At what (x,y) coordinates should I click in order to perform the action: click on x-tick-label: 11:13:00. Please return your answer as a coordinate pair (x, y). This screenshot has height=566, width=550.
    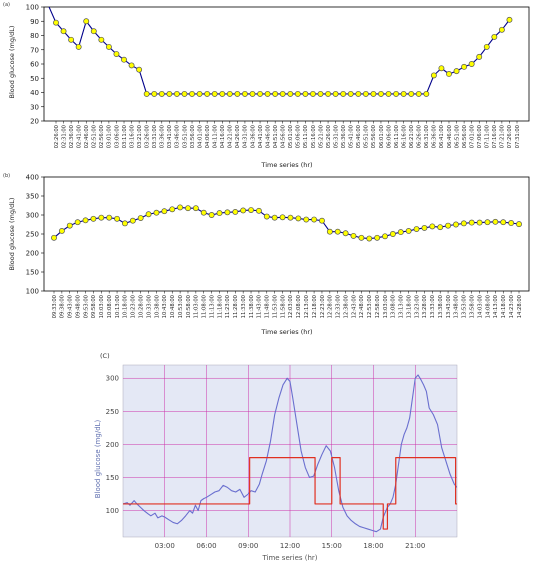
    Looking at the image, I should click on (212, 306).